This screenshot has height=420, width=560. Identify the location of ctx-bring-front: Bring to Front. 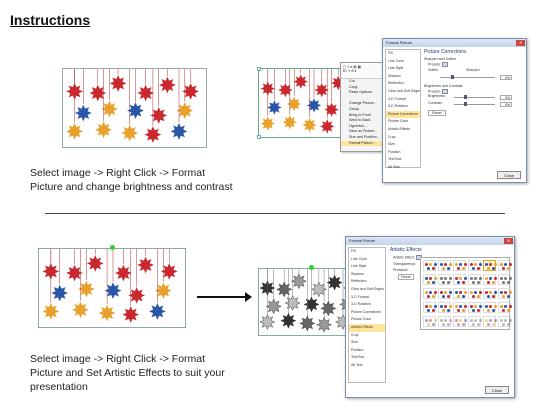
(360, 114).